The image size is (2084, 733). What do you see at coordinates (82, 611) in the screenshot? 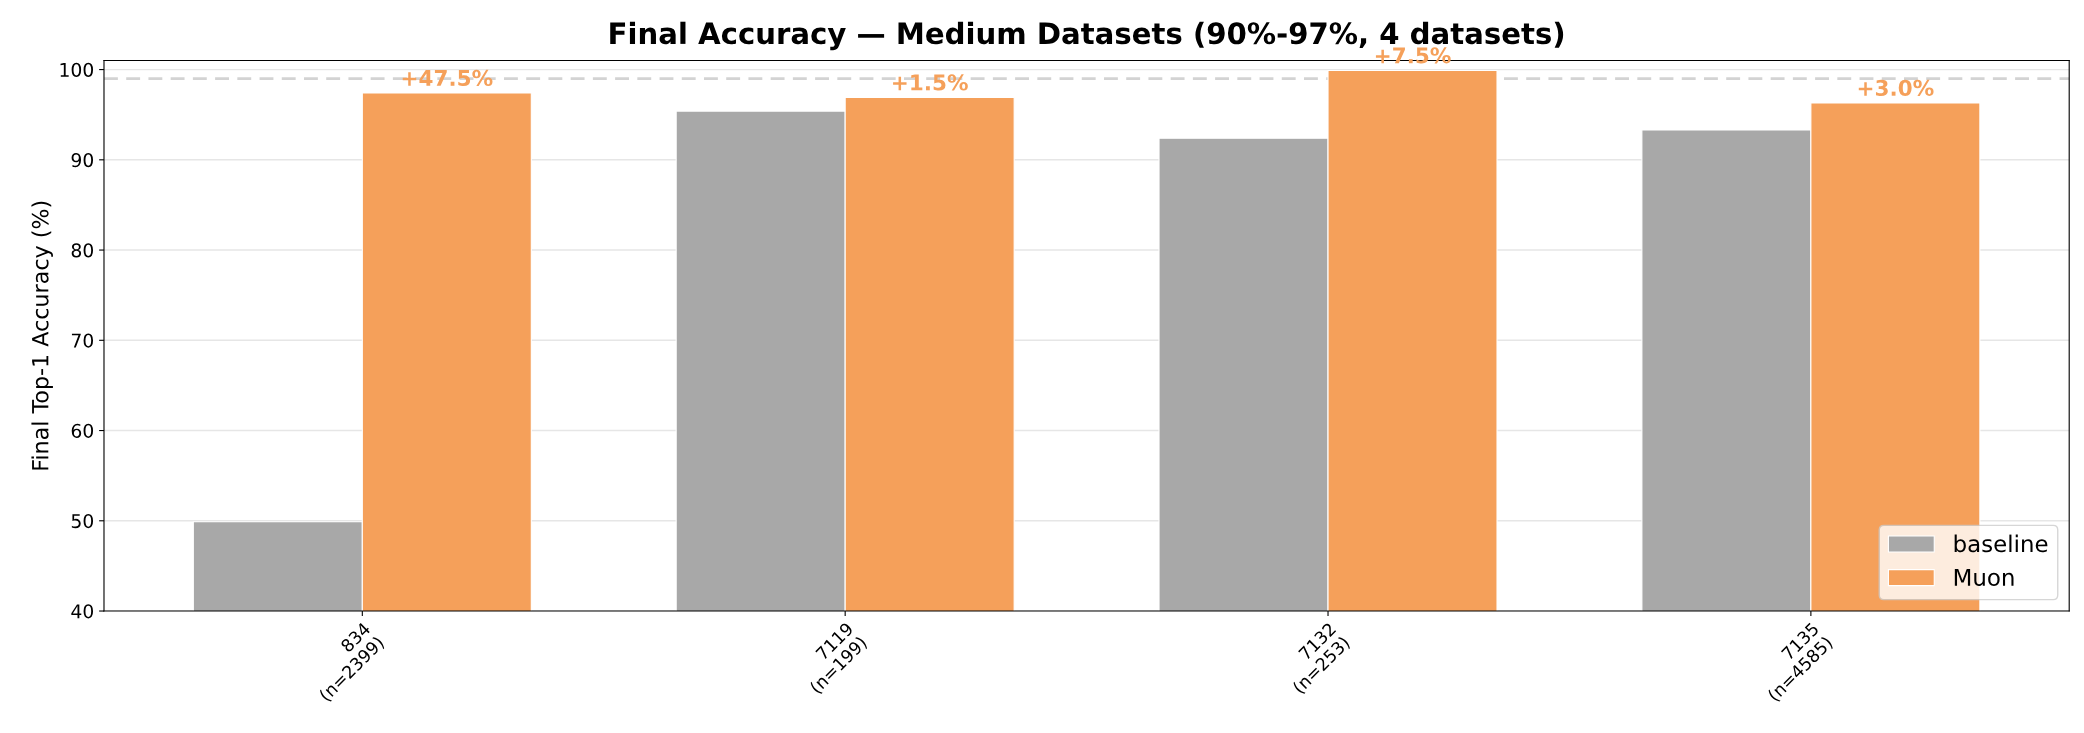
I see `y-tick-label: 40` at bounding box center [82, 611].